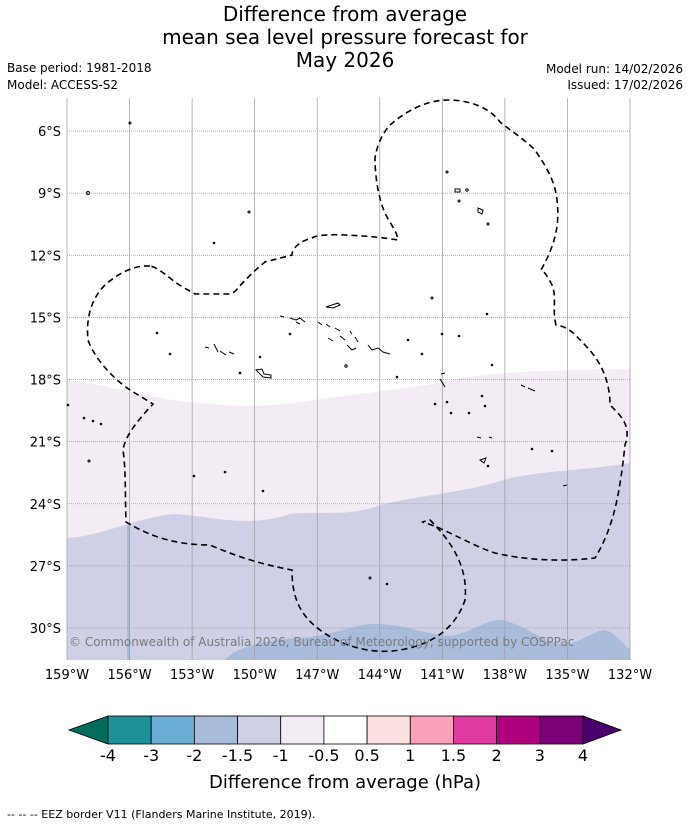  What do you see at coordinates (49, 132) in the screenshot?
I see `latitude-label: 6°S` at bounding box center [49, 132].